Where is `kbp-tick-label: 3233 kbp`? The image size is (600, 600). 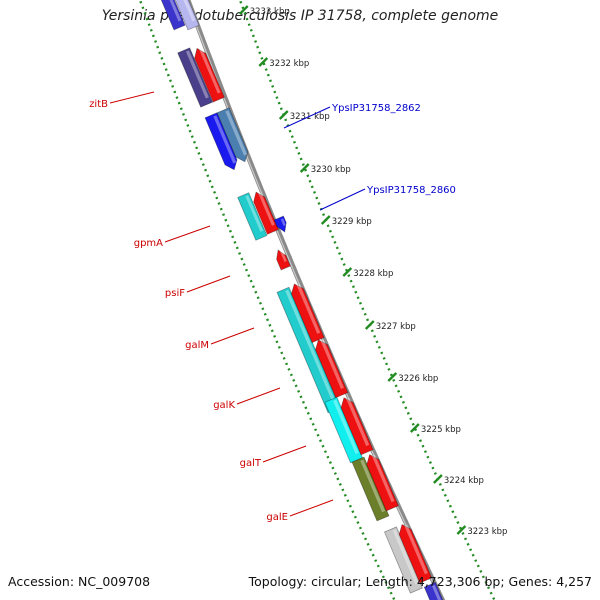
kbp-tick-label: 3233 kbp is located at coordinates (270, 12).